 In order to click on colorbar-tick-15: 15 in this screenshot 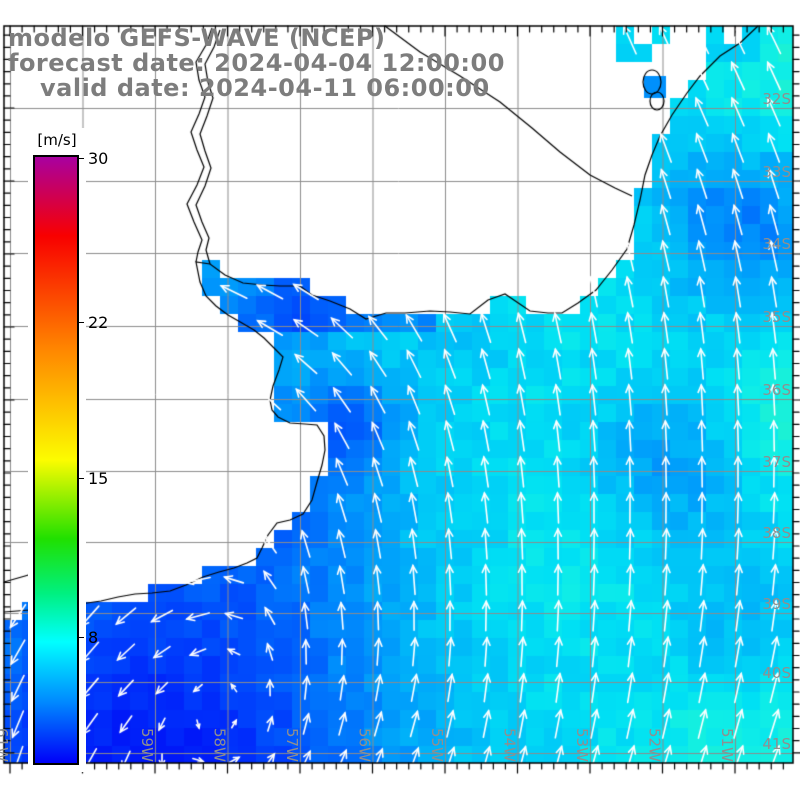, I will do `click(98, 478)`.